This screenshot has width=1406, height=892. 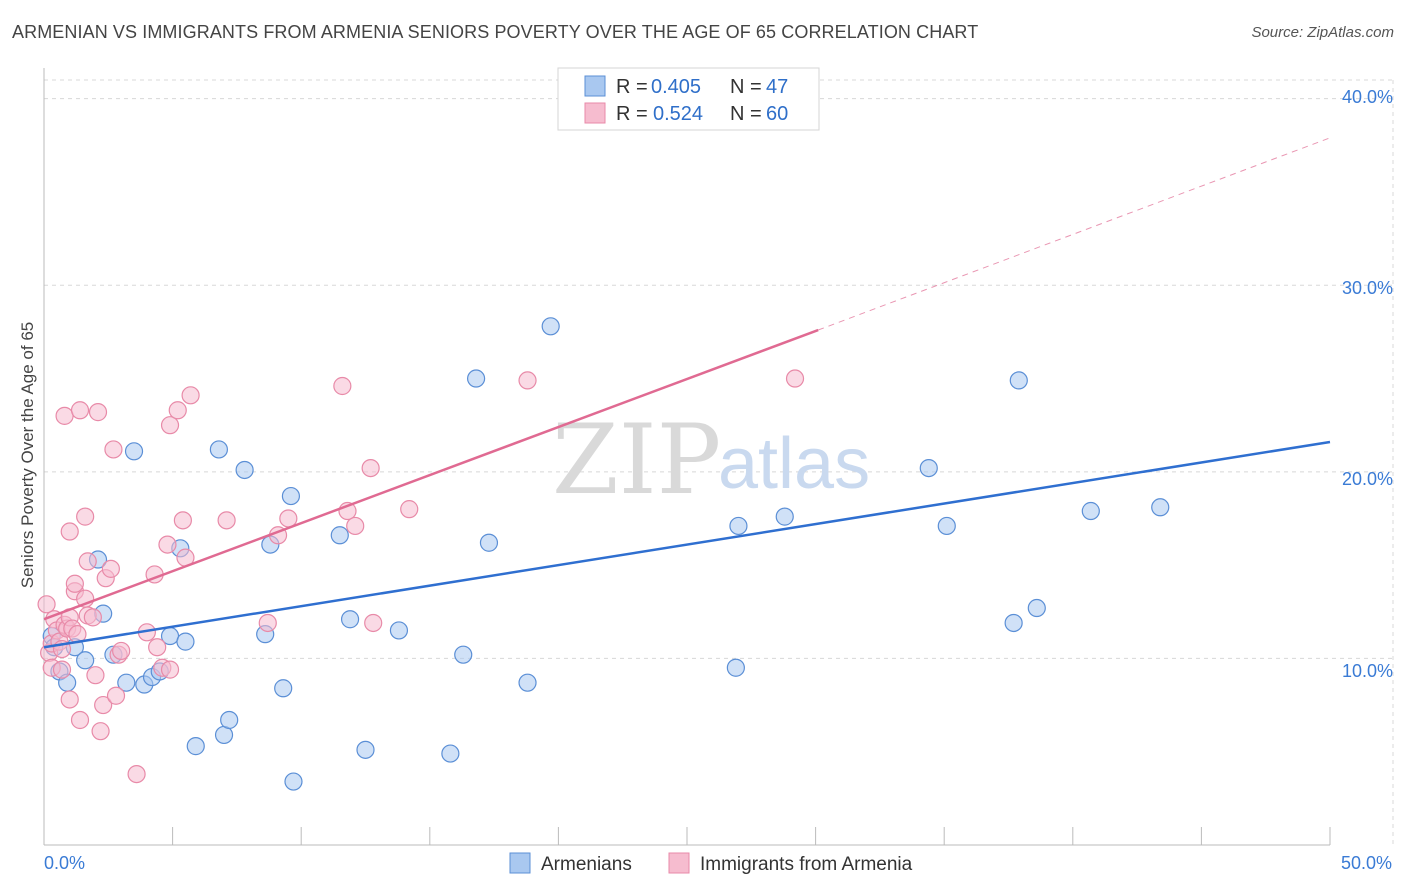 I want to click on y-axis-title: Seniors Poverty Over the Age of 65, so click(x=27, y=455).